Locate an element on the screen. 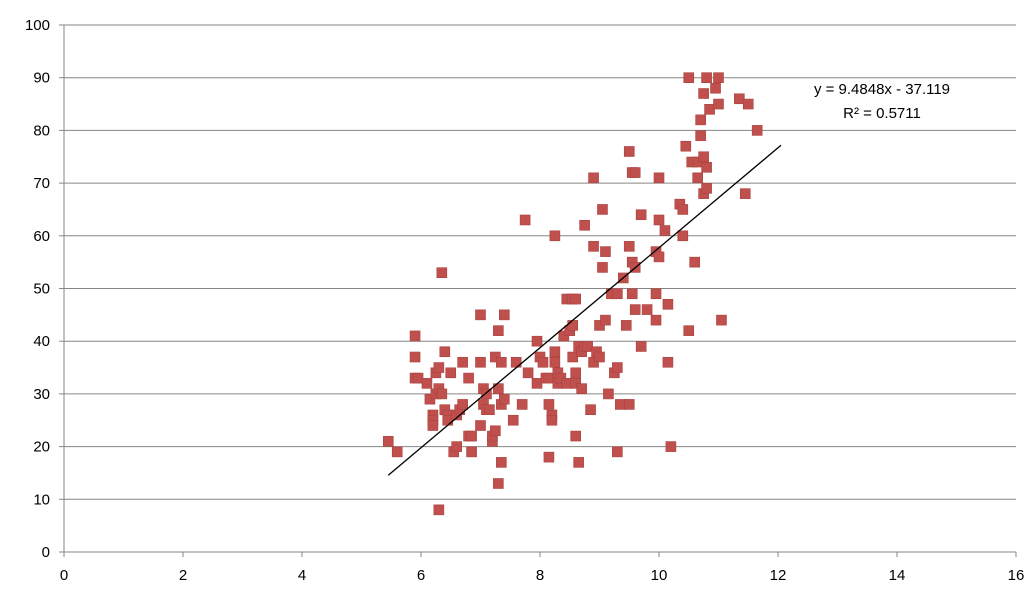  y-tick-label-50: 50 is located at coordinates (41, 289).